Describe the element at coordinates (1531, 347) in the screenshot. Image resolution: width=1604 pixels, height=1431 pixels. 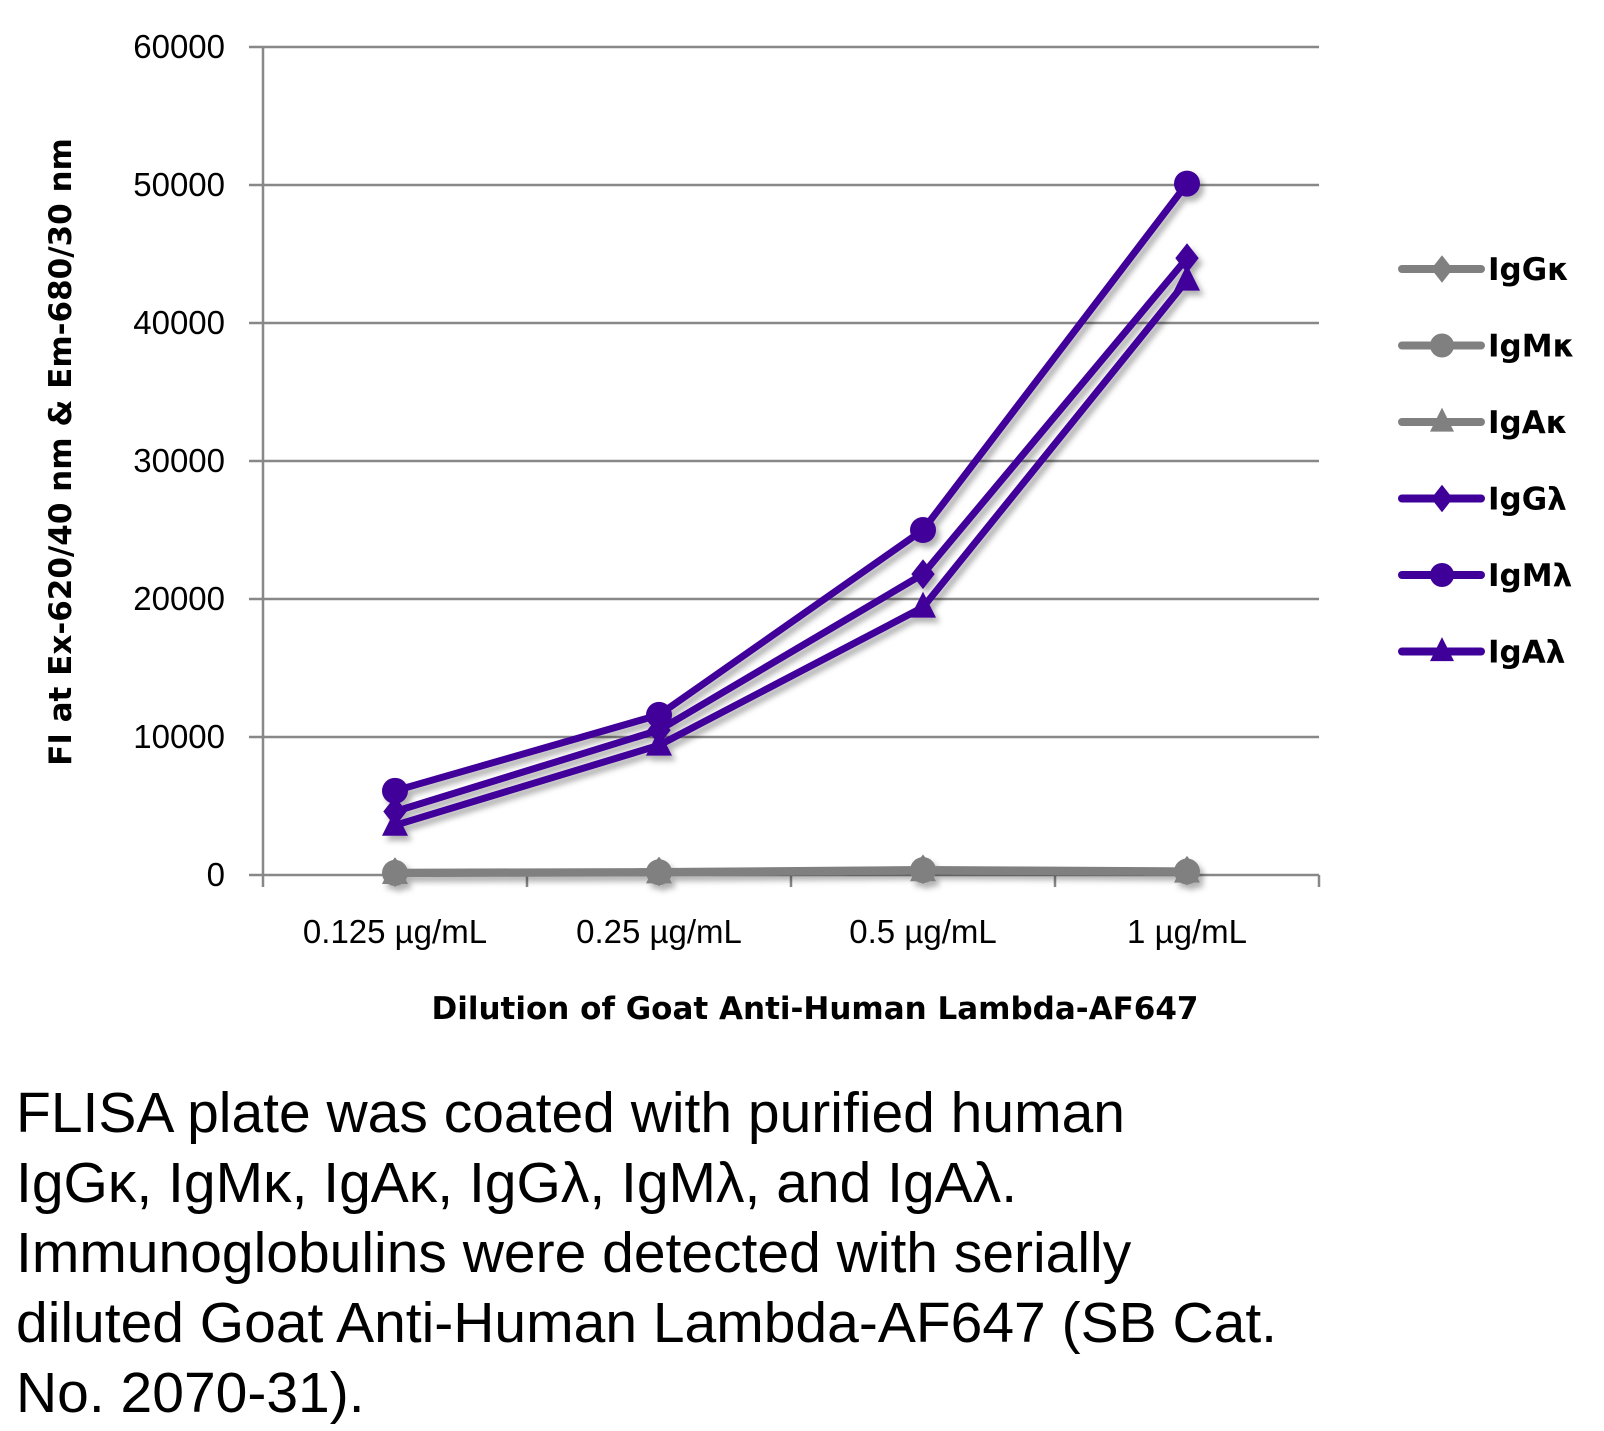
I see `legend-label: IgMκ` at that location.